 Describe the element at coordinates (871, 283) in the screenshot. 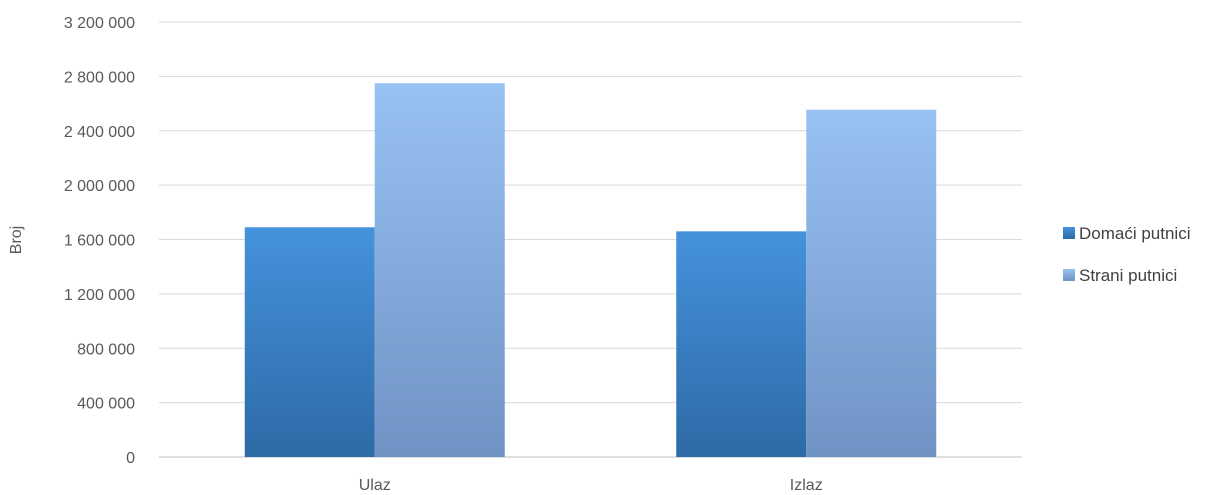

I see `bar-strani-izlaz` at that location.